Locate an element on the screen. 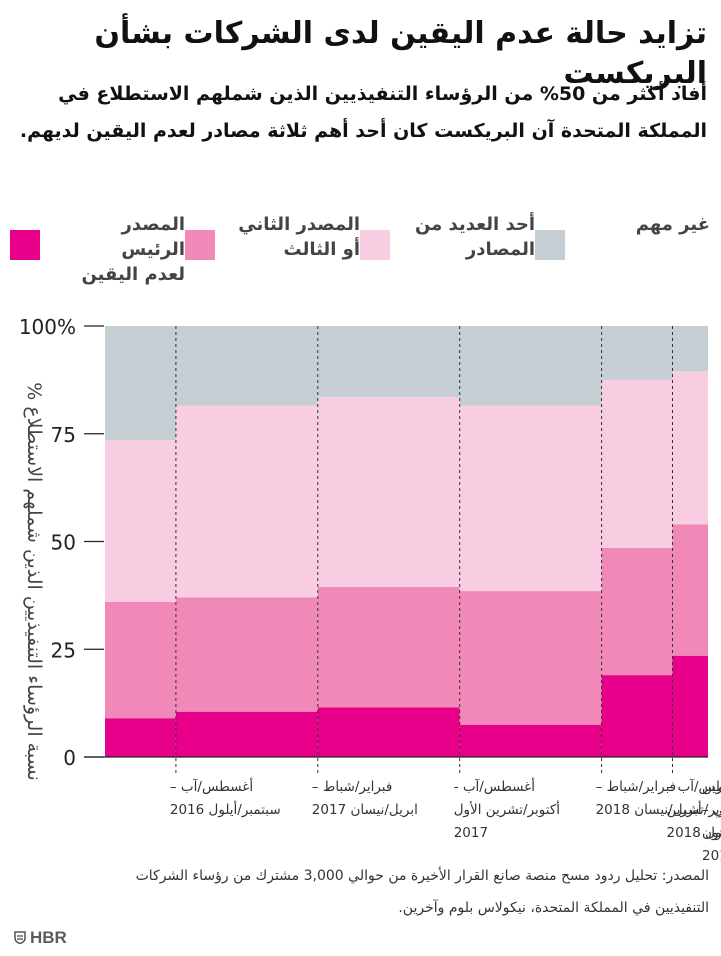  logo-text: HBR is located at coordinates (48, 937).